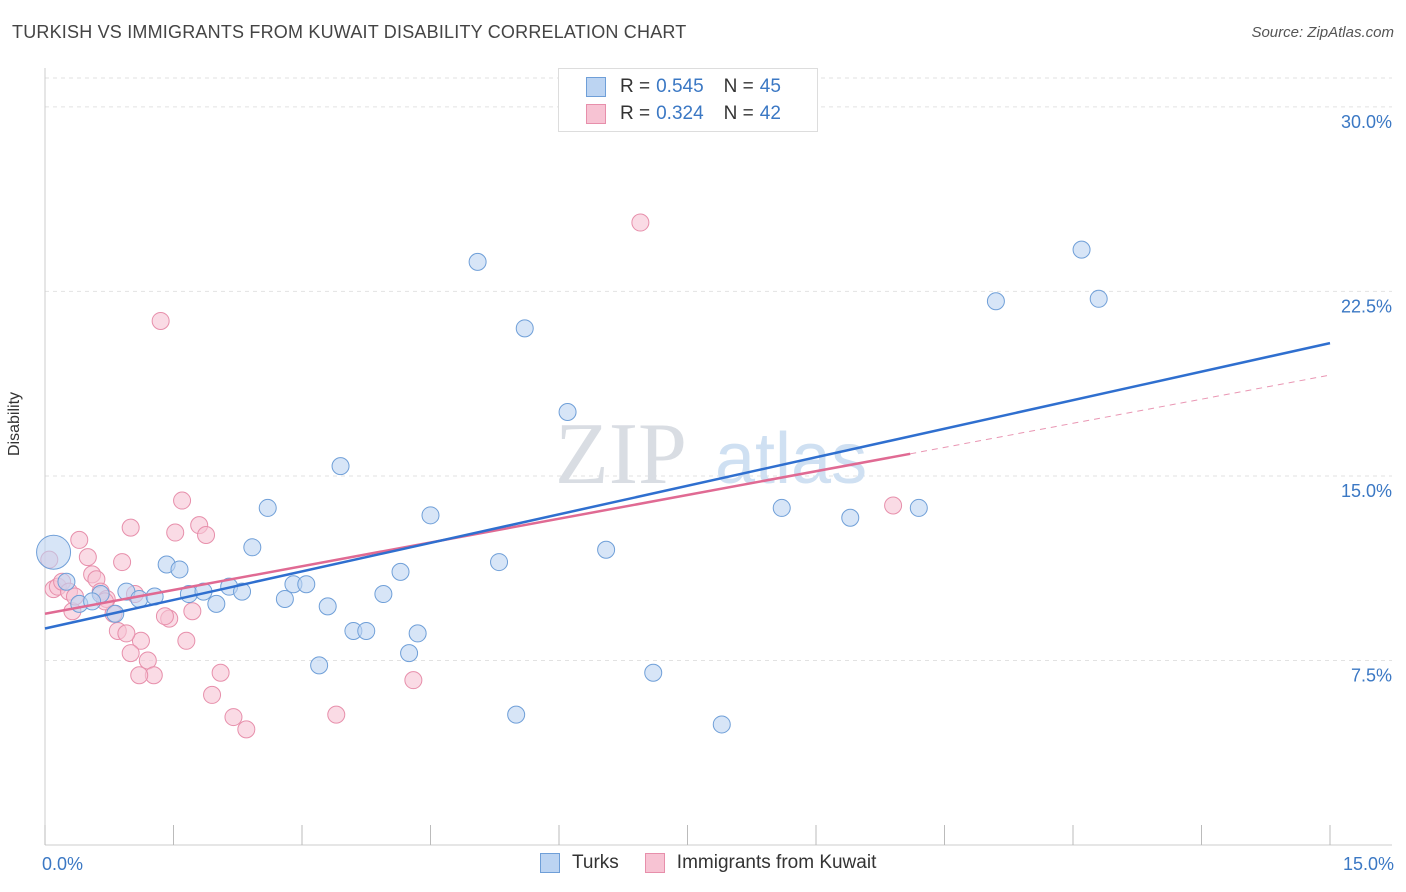 The width and height of the screenshot is (1406, 892). Describe the element at coordinates (1366, 306) in the screenshot. I see `y-tick-label: 22.5%` at that location.